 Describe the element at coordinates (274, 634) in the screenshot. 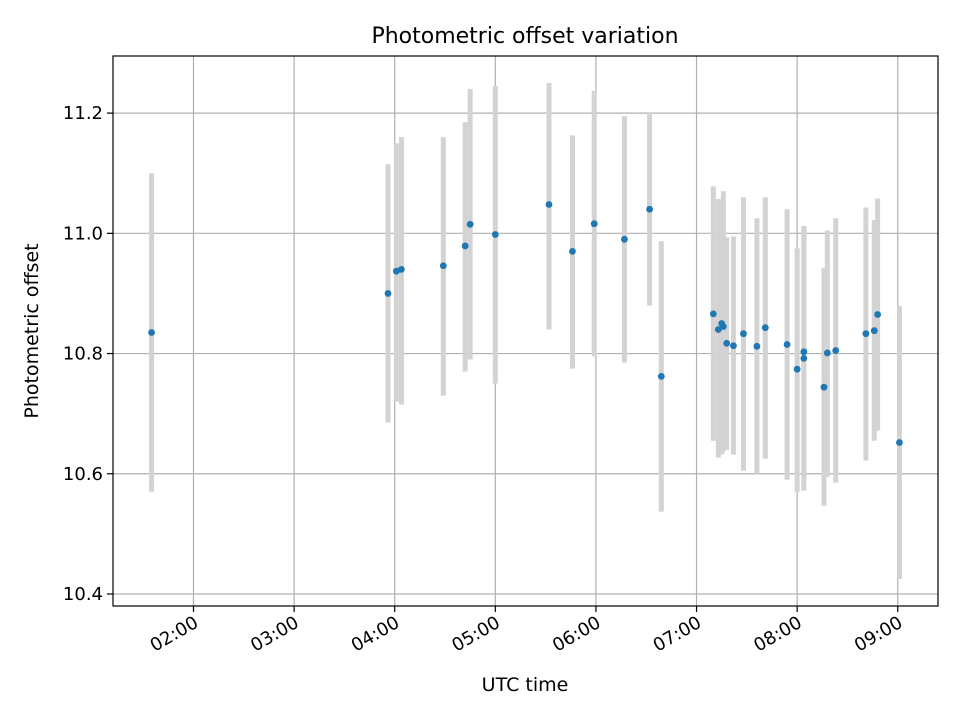

I see `x-tick-label: 03:00` at that location.